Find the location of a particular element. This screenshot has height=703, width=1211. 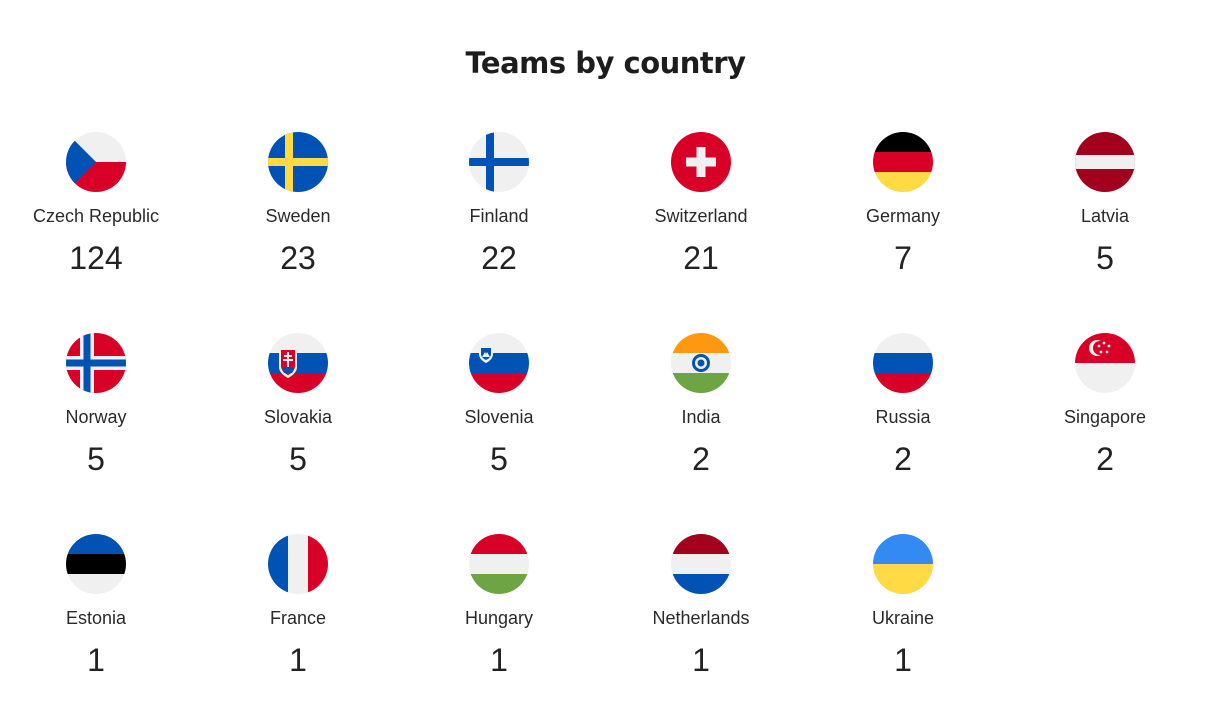

country-name: Latvia is located at coordinates (1105, 216).